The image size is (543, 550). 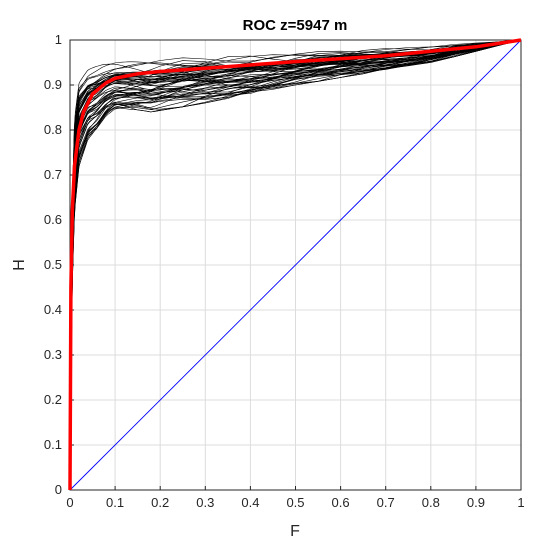 I want to click on x-axis-label: F, so click(x=295, y=531).